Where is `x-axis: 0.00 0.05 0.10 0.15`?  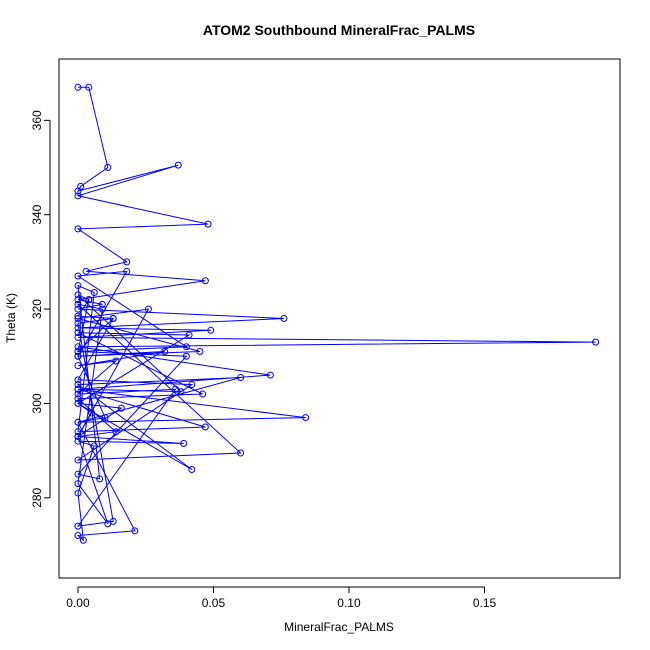 x-axis: 0.00 0.05 0.10 0.15 is located at coordinates (281, 598).